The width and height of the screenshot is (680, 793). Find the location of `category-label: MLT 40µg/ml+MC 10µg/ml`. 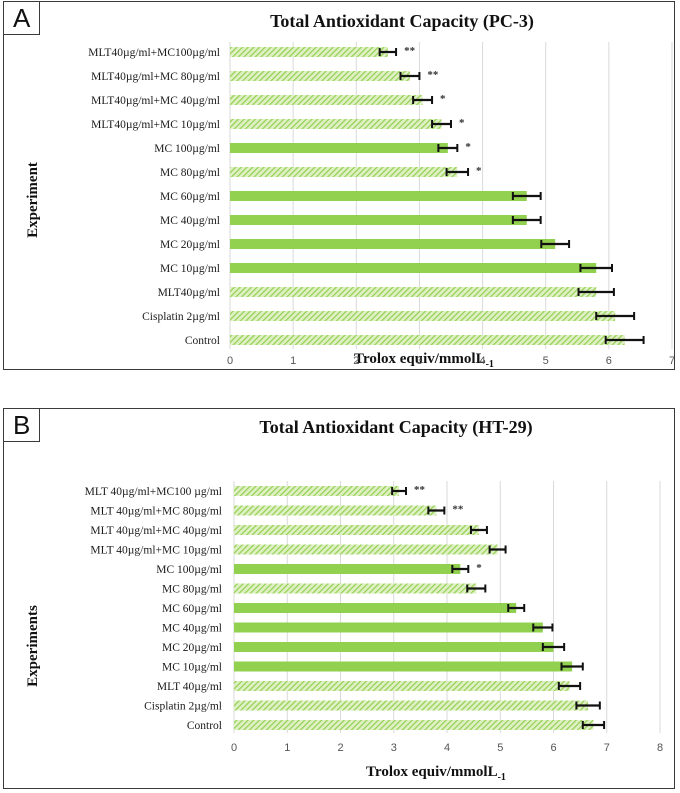

category-label: MLT 40µg/ml+MC 10µg/ml is located at coordinates (156, 551).